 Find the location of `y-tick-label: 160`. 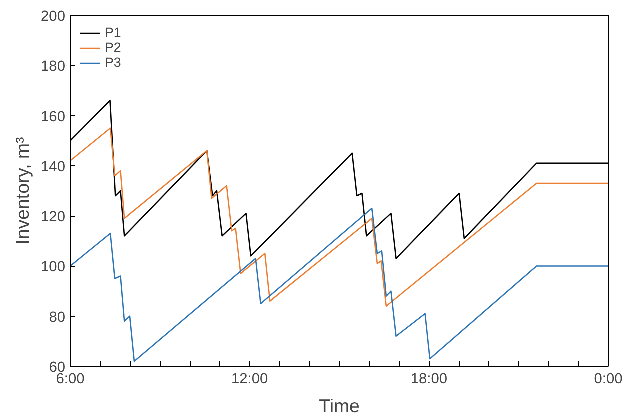

y-tick-label: 160 is located at coordinates (53, 117).